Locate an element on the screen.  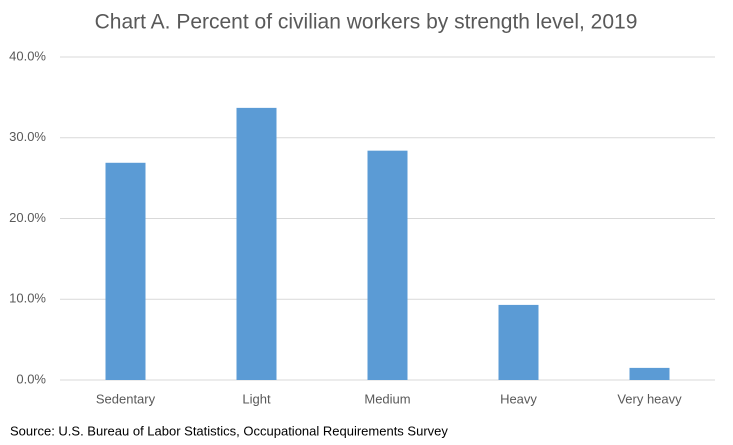
y-tick-label: 10.0% is located at coordinates (27, 298).